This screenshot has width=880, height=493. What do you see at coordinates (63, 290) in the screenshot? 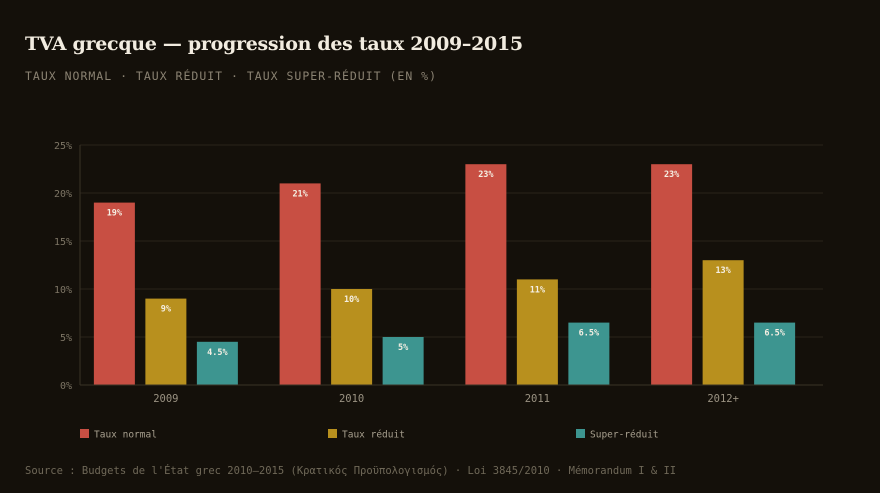
I see `y-tick-label: 10%` at bounding box center [63, 290].